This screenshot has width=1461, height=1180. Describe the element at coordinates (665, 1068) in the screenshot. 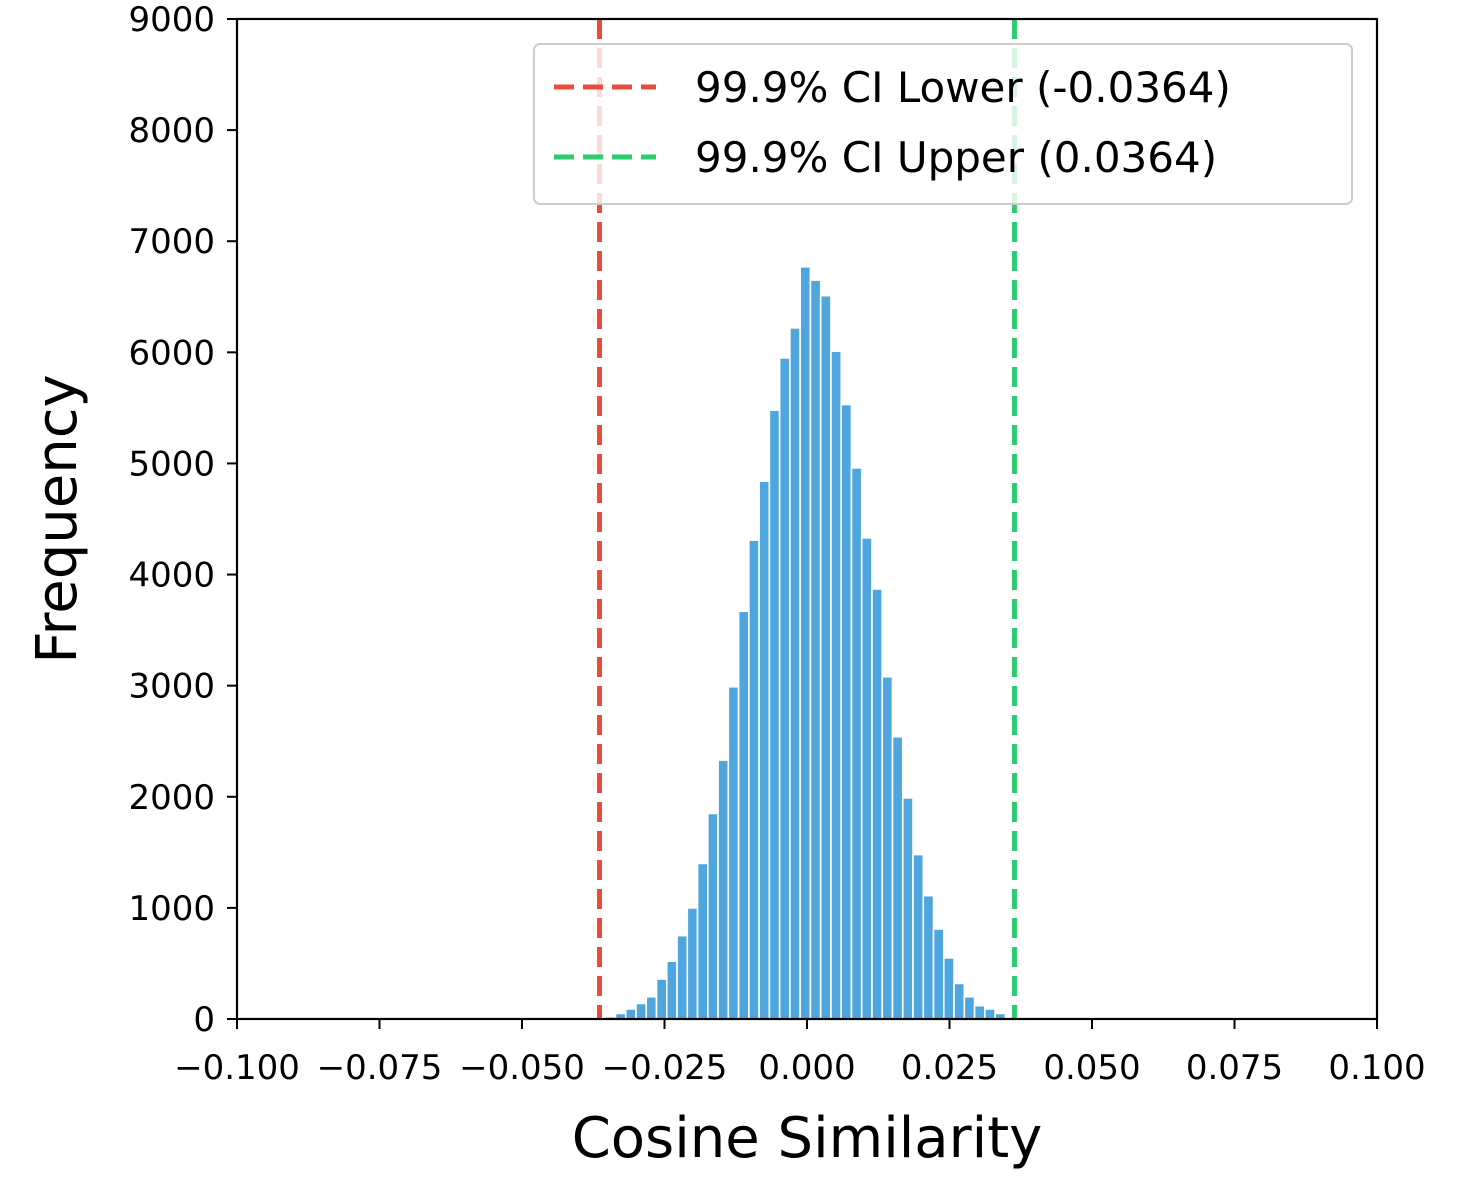

I see `x-tick-label: −0.025` at that location.